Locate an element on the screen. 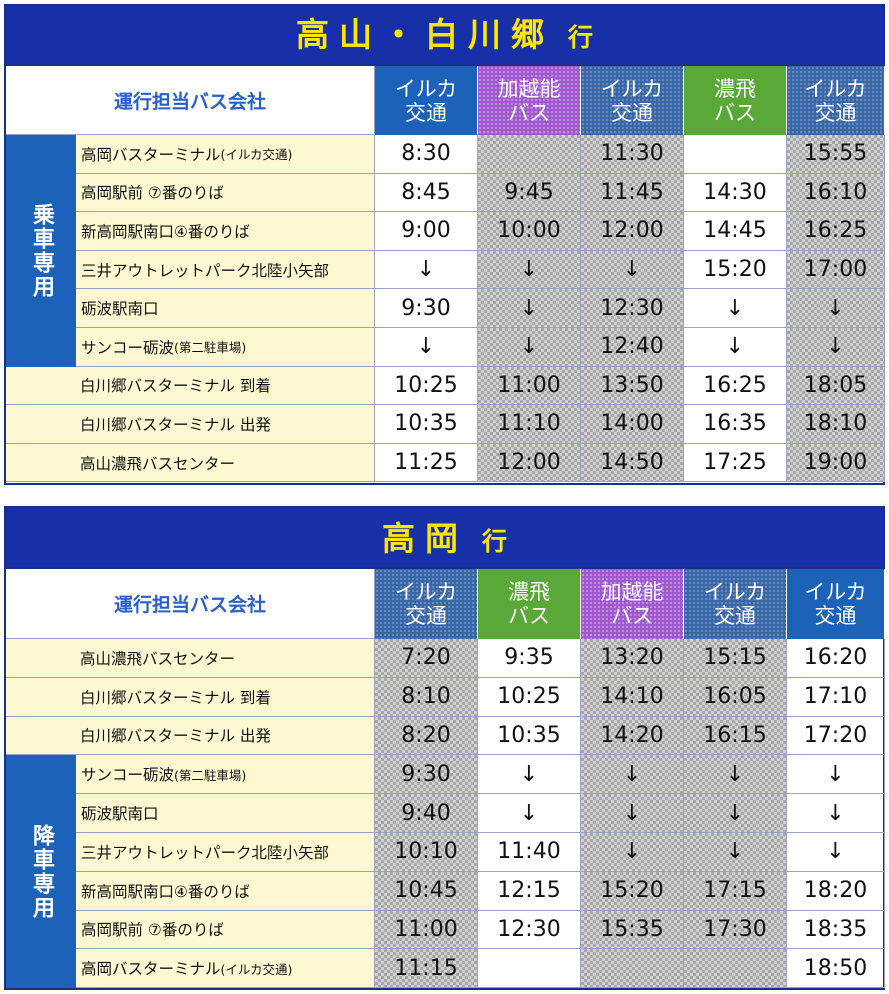 This screenshot has width=889, height=994. title-suffix: 行 is located at coordinates (494, 541).